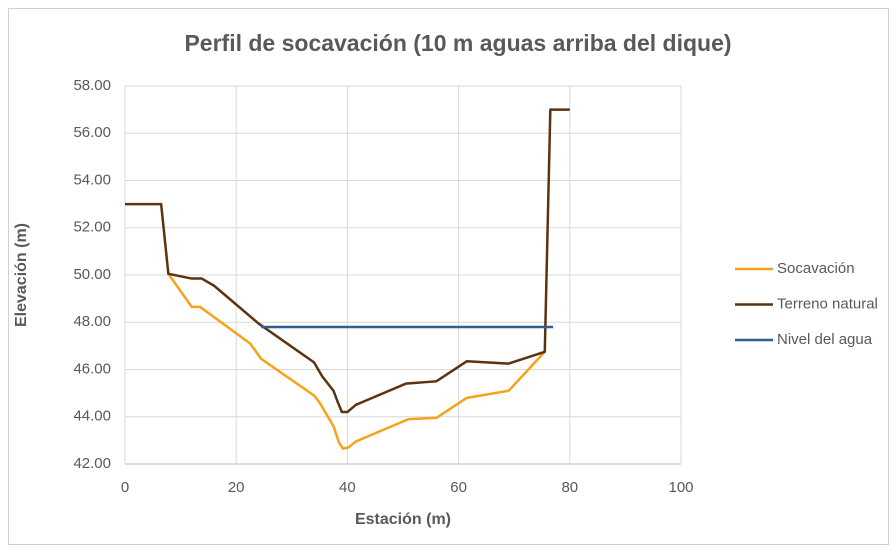 This screenshot has height=553, width=896. What do you see at coordinates (92, 274) in the screenshot?
I see `y-tick-label: 50.00` at bounding box center [92, 274].